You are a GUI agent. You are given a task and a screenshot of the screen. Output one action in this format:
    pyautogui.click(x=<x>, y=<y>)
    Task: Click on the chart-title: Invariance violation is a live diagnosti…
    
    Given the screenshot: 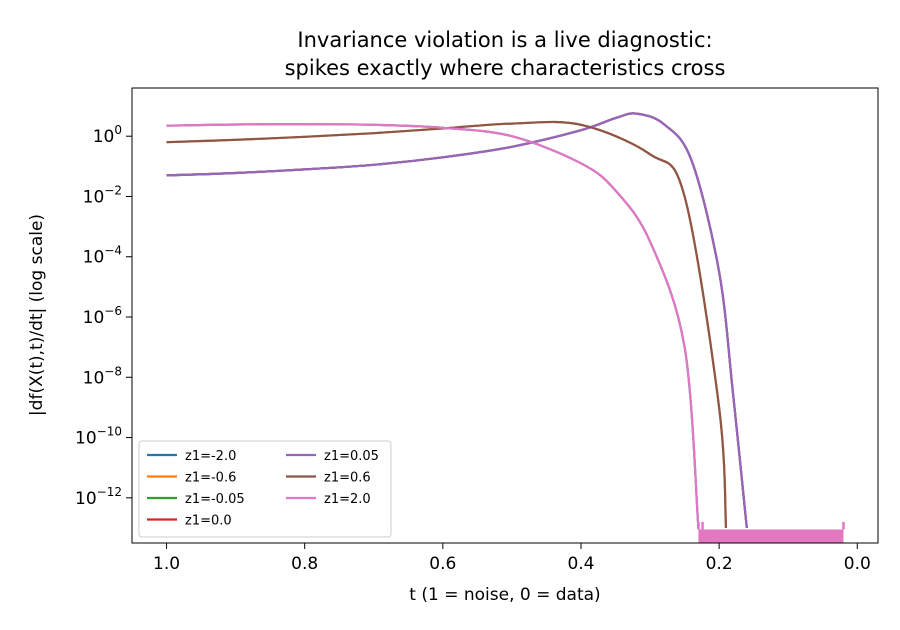 What is the action you would take?
    pyautogui.click(x=504, y=40)
    